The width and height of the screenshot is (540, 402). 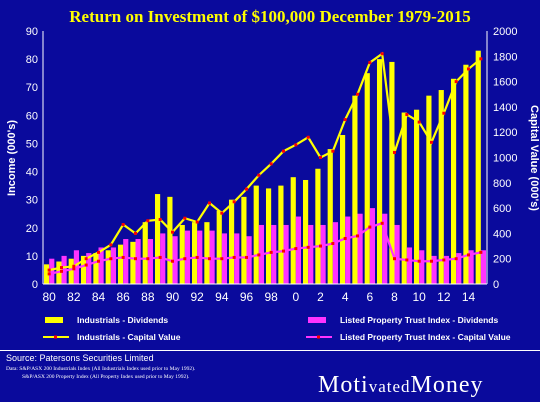 I want to click on x-tick-label: 82, so click(x=74, y=297).